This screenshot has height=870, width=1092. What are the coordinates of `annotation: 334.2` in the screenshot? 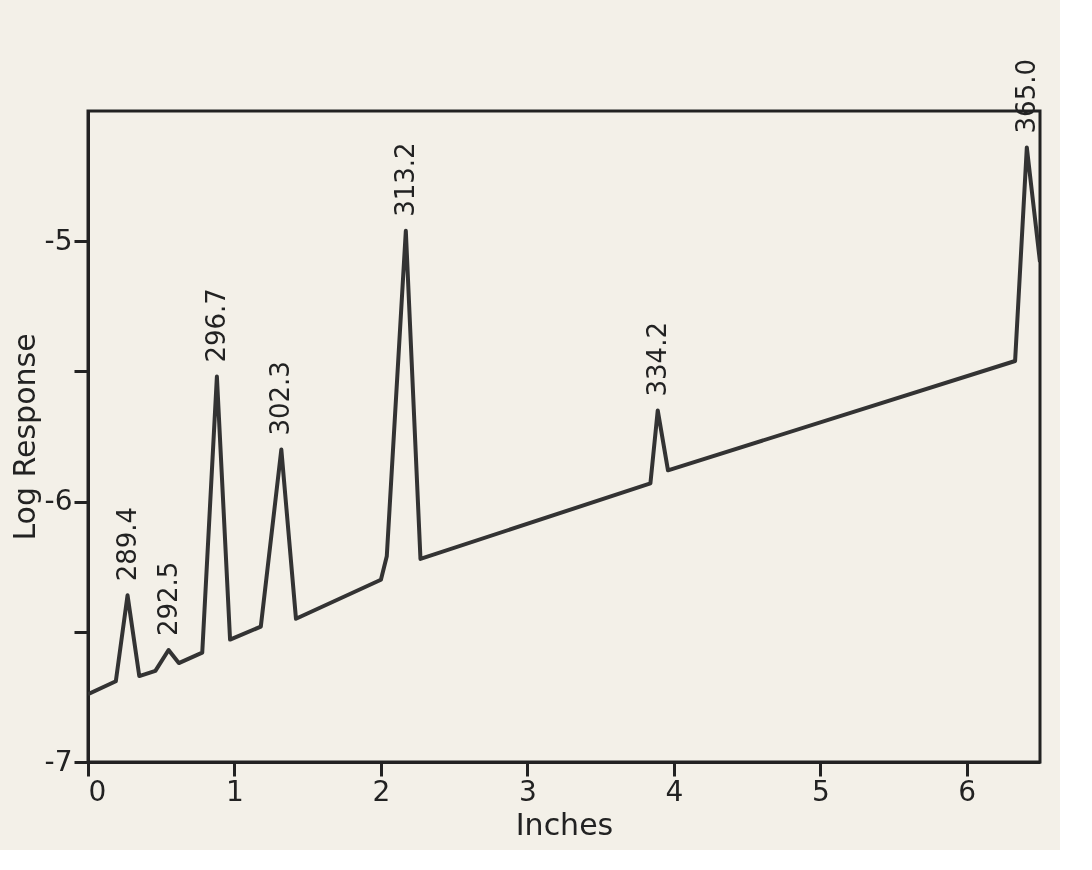 It's located at (656, 359).